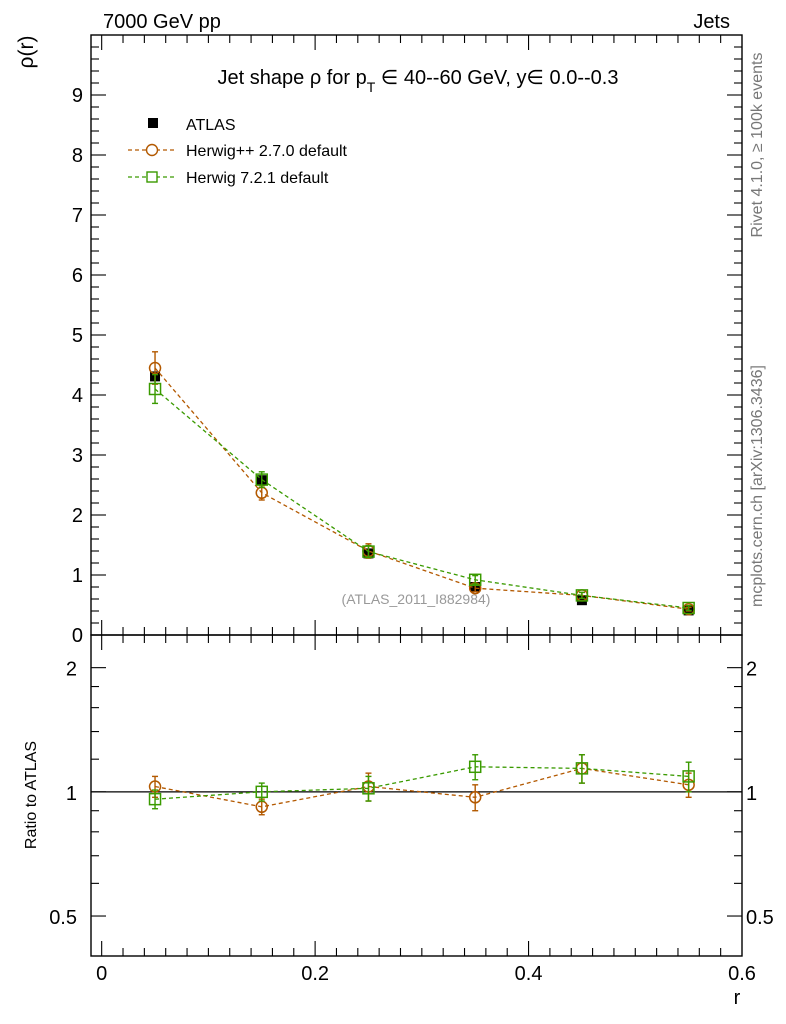  I want to click on legend-label-herwigpp: Herwig++ 2.7.0 default, so click(267, 151).